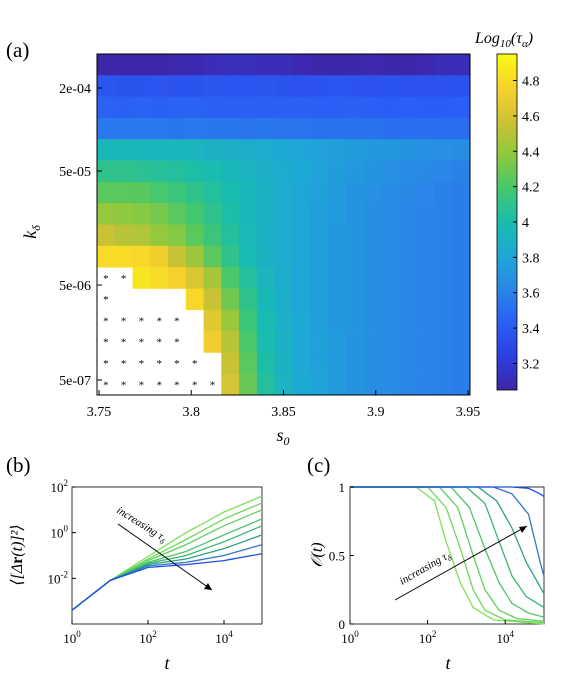 The width and height of the screenshot is (581, 694). I want to click on overlap-y-label: 𝒪(t), so click(317, 554).